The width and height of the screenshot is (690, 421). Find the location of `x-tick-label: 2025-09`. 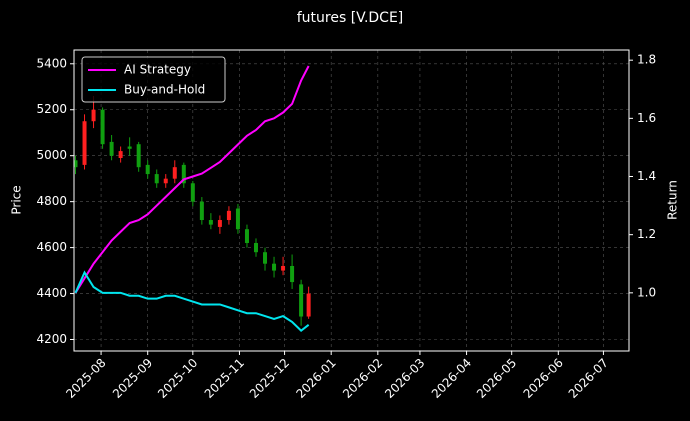

x-tick-label: 2025-09 is located at coordinates (132, 378).